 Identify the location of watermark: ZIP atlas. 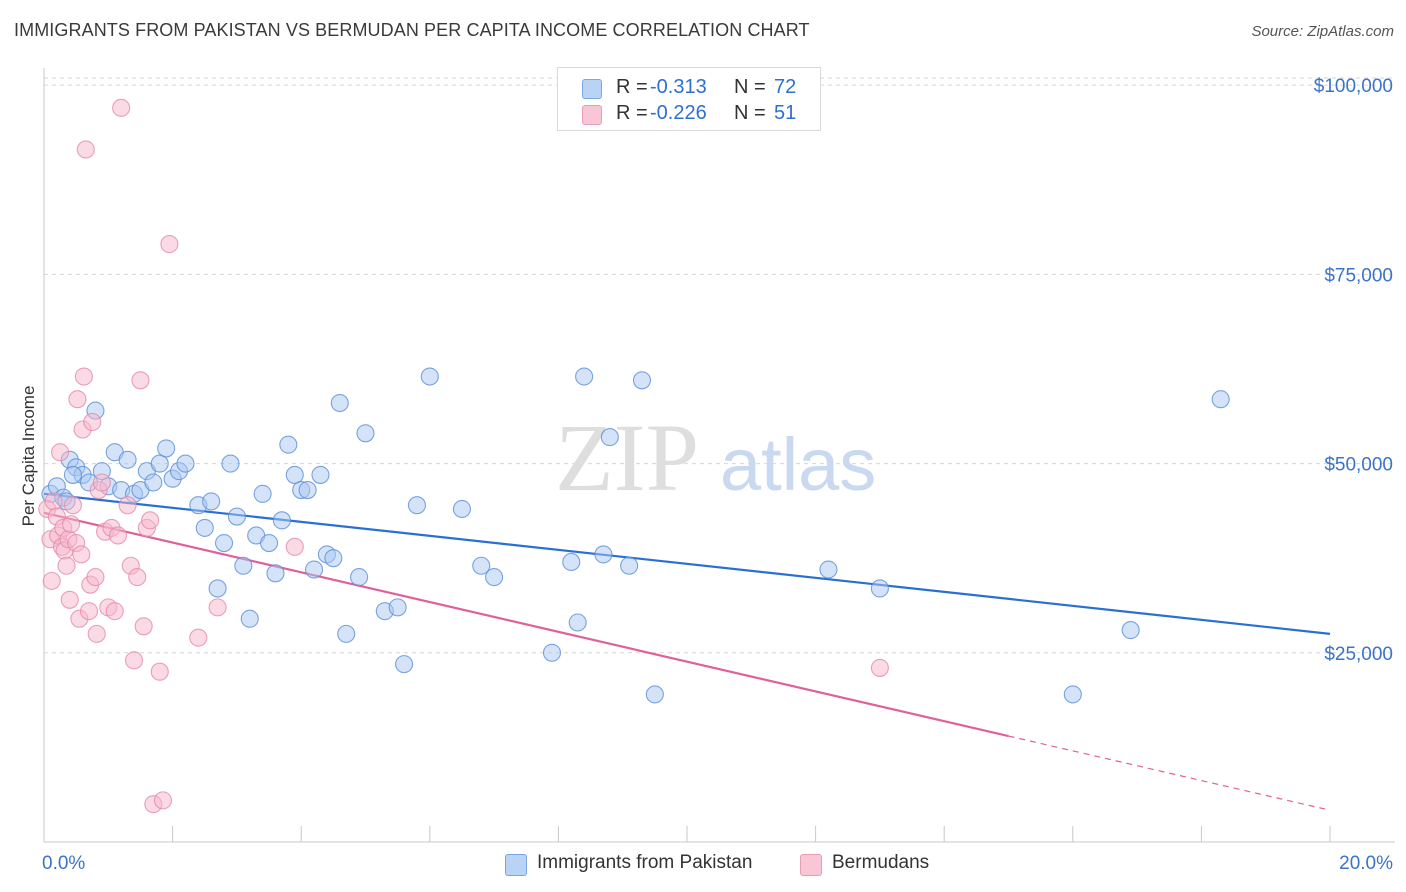
(715, 457).